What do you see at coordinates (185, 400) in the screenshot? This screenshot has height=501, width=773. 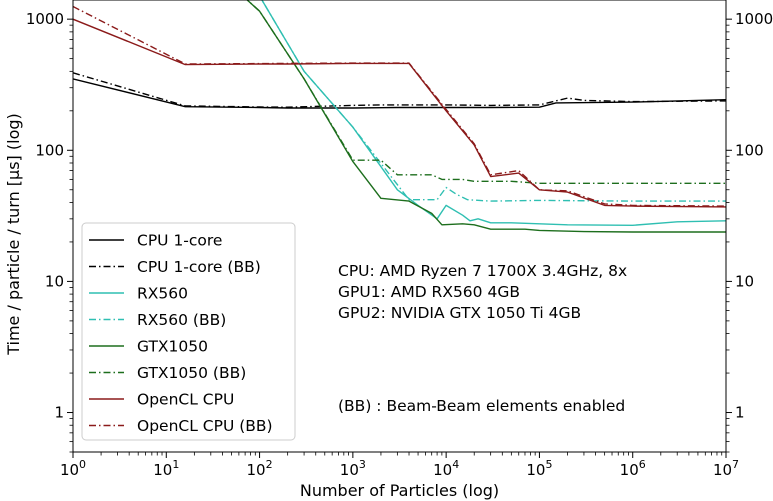 I see `legend-label-6: OpenCL CPU` at bounding box center [185, 400].